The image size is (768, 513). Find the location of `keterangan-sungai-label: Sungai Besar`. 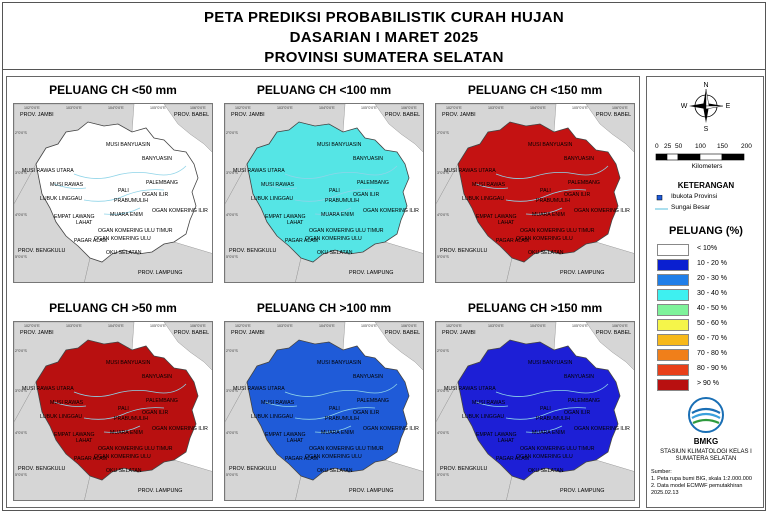

keterangan-sungai-label: Sungai Besar is located at coordinates (691, 207).